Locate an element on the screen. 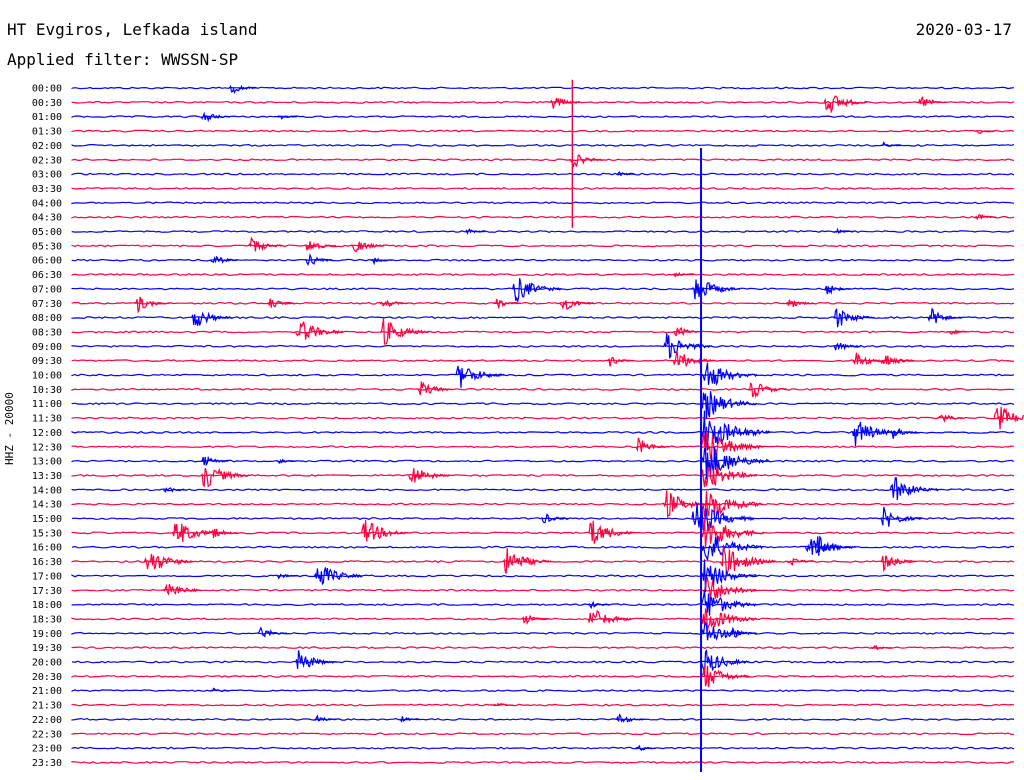 This screenshot has width=1024, height=780. time-tick-label: 05:30 is located at coordinates (47, 246).